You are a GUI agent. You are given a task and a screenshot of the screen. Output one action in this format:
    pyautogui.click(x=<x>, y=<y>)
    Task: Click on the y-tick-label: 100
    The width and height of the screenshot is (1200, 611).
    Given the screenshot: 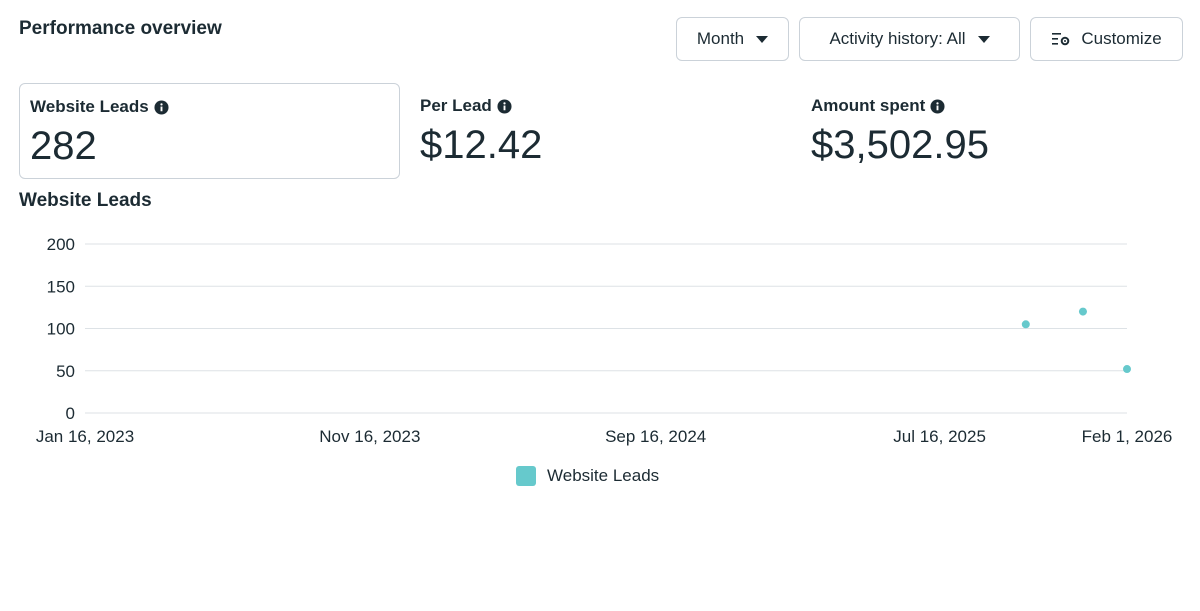 What is the action you would take?
    pyautogui.click(x=61, y=329)
    